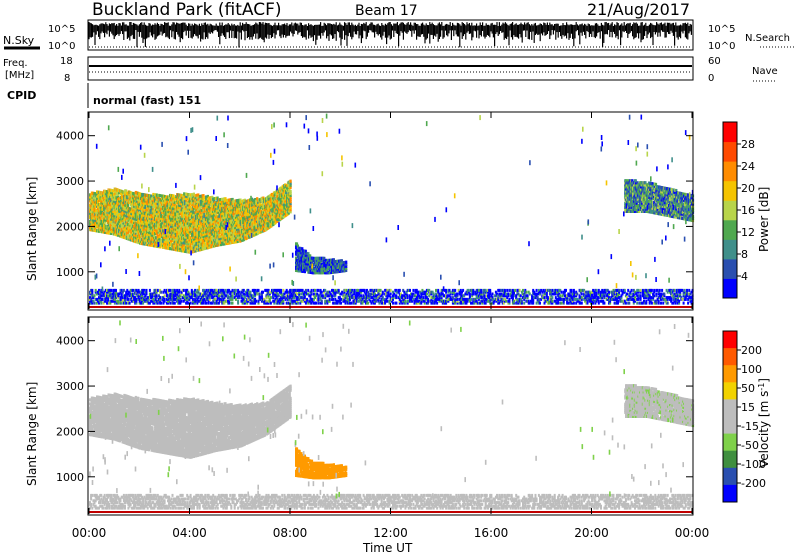 The height and width of the screenshot is (554, 800). Describe the element at coordinates (711, 78) in the screenshot. I see `nave-tick-low: 0` at that location.